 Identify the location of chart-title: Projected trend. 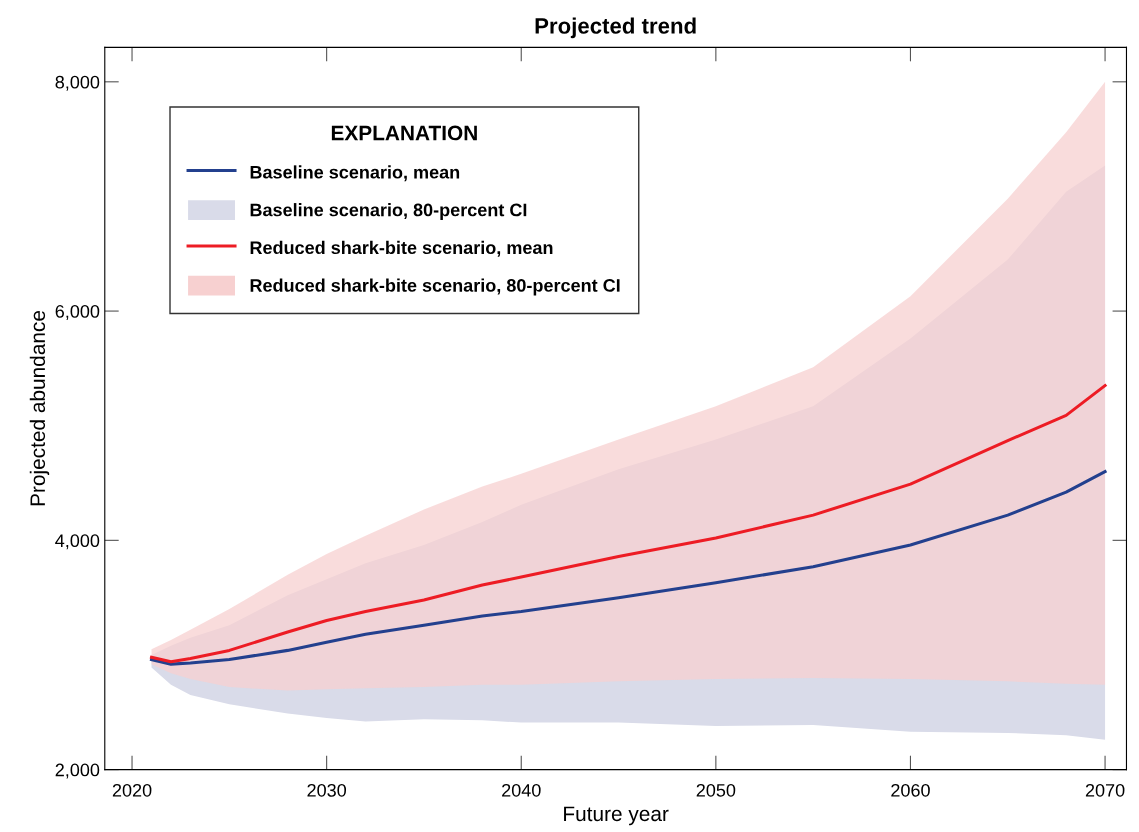
(615, 28).